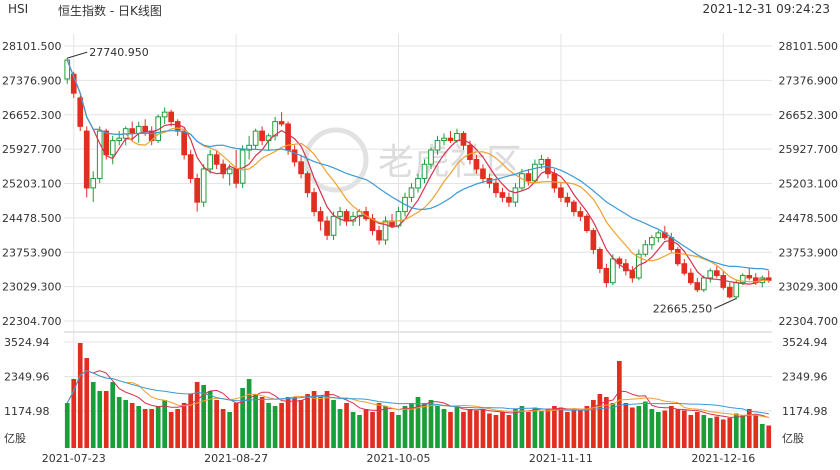  What do you see at coordinates (32, 287) in the screenshot?
I see `price-tick-left: 23029.300` at bounding box center [32, 287].